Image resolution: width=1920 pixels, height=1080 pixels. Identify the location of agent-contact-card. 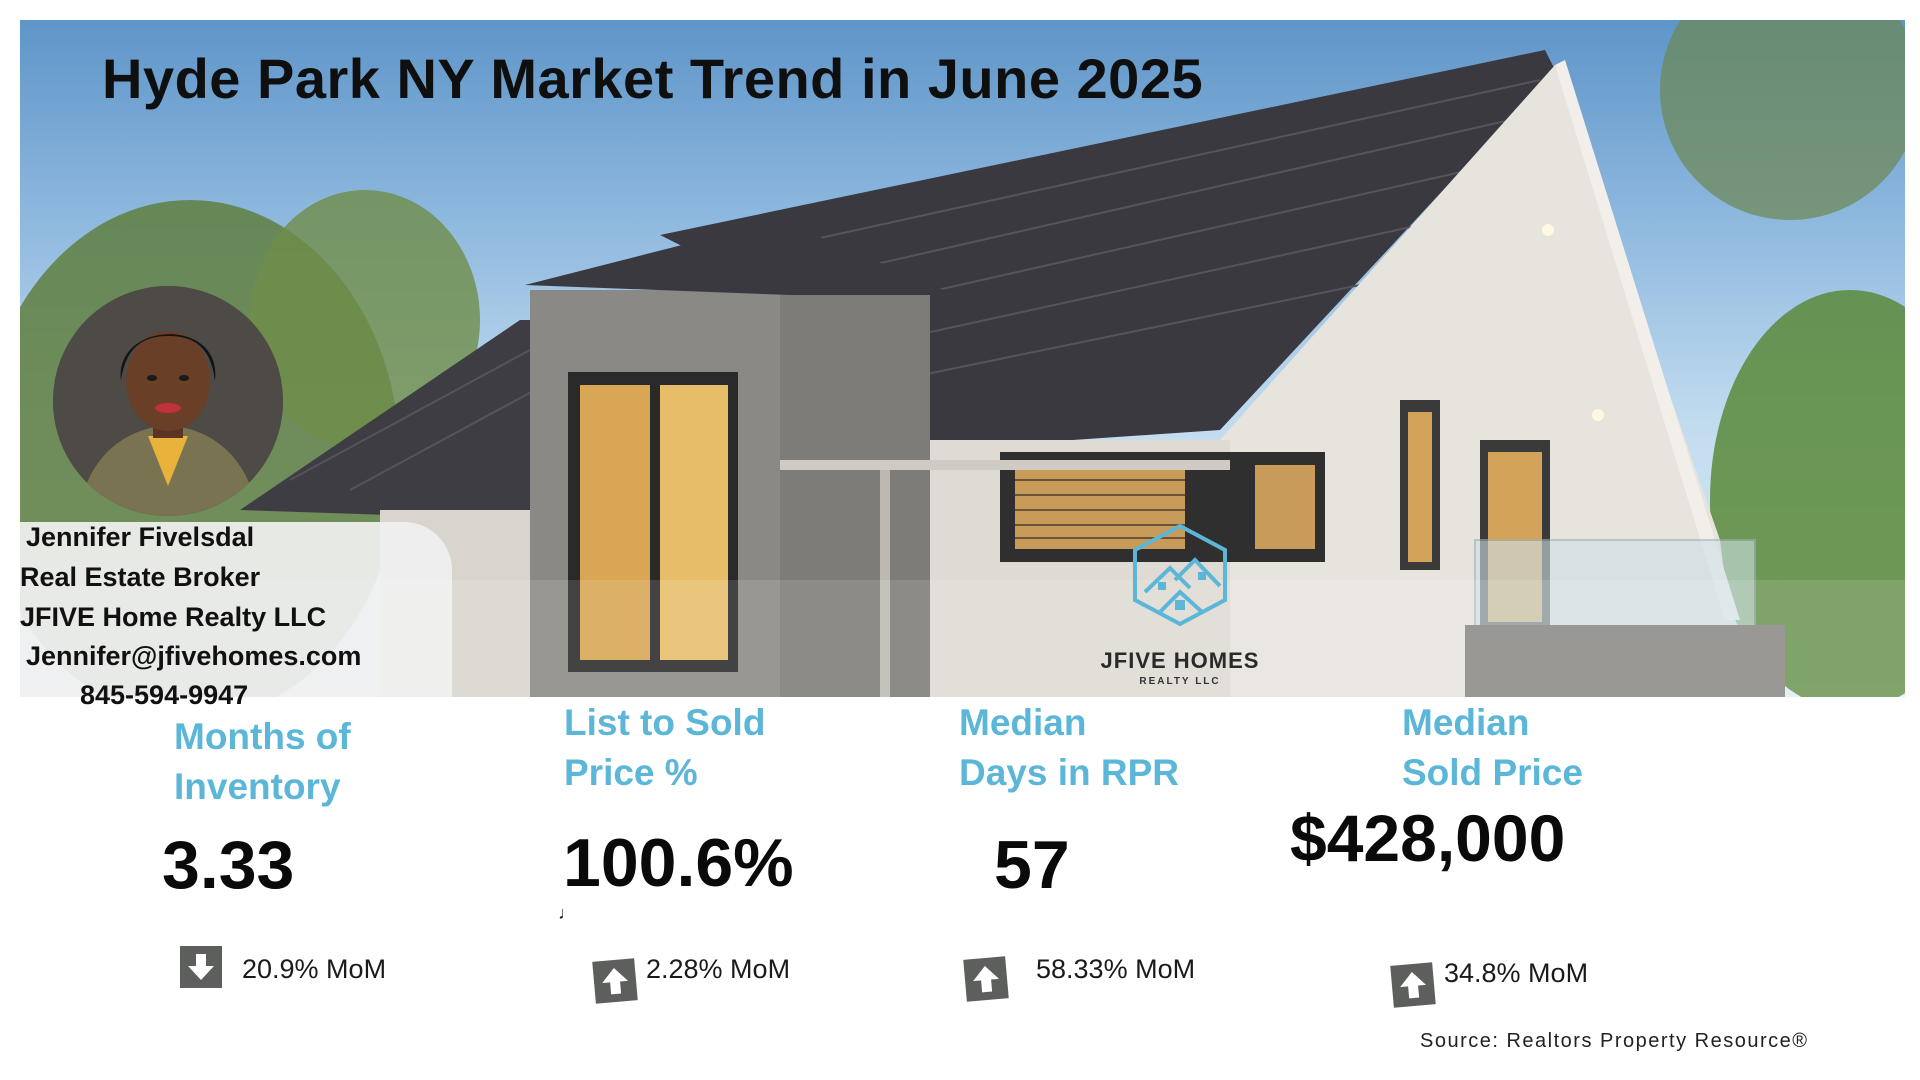
(236, 609).